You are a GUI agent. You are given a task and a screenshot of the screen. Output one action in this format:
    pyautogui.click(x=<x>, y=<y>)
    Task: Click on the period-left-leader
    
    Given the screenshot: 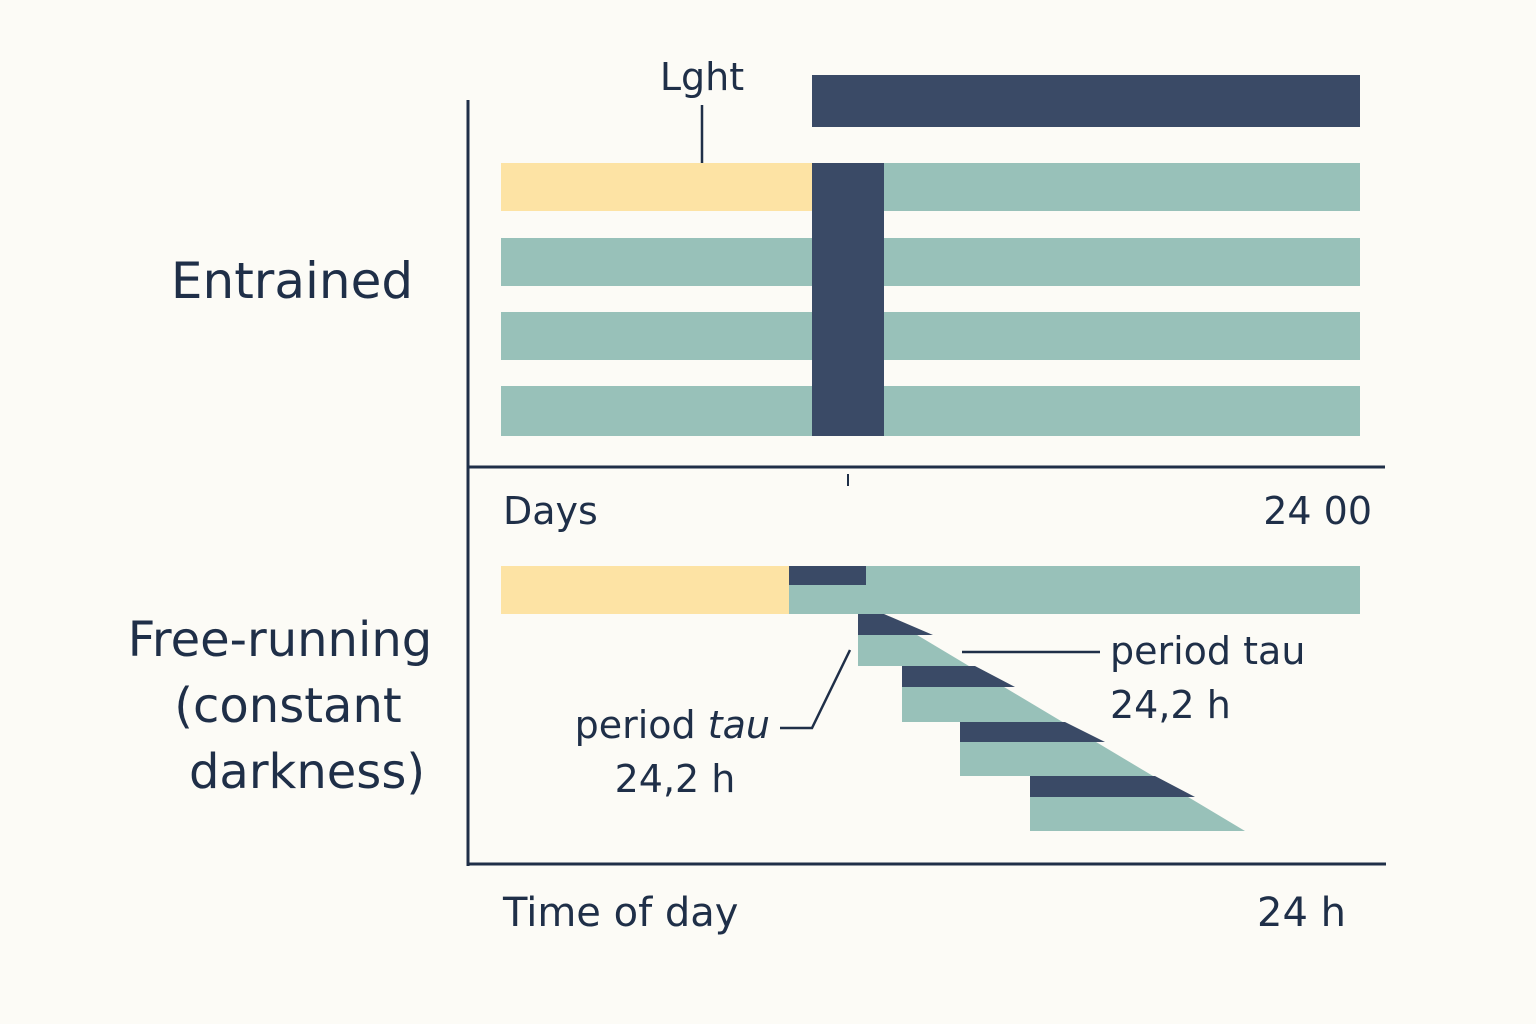 What is the action you would take?
    pyautogui.click(x=816, y=689)
    